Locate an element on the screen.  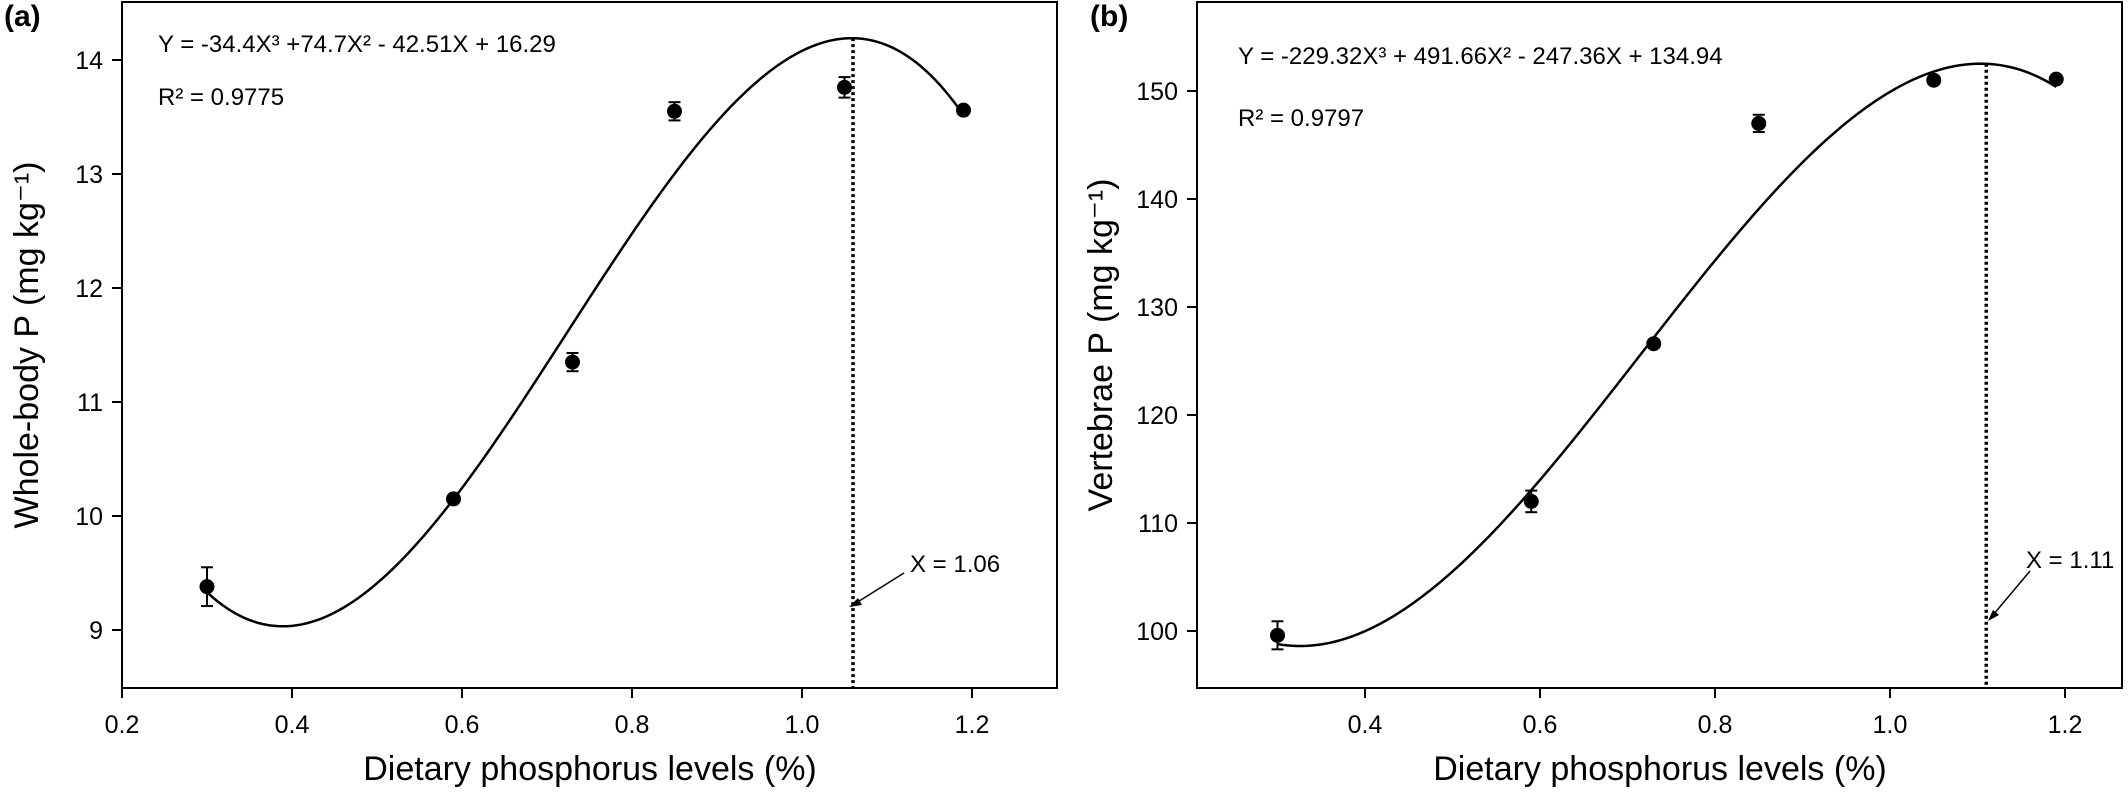
panel-b-x-tick-label: 0.4 is located at coordinates (1365, 725).